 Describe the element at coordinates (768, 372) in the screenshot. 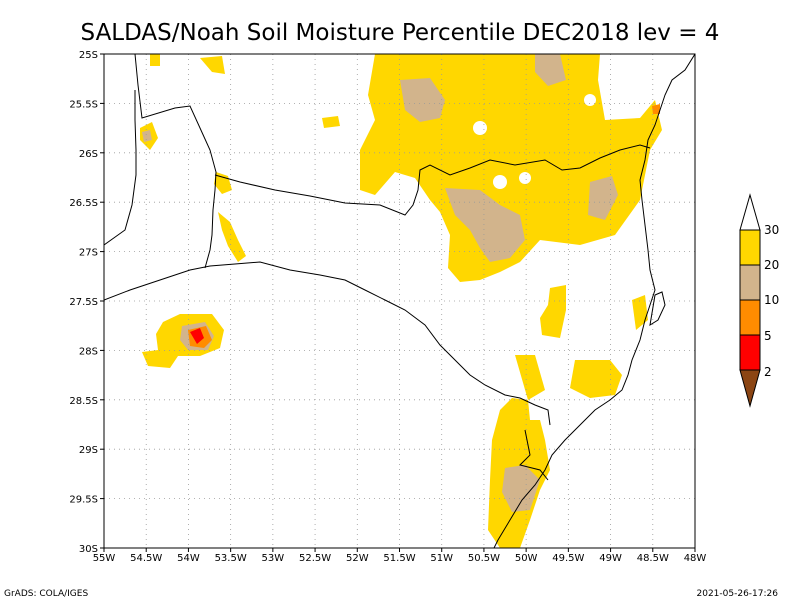

I see `legend-label-2: 2` at that location.